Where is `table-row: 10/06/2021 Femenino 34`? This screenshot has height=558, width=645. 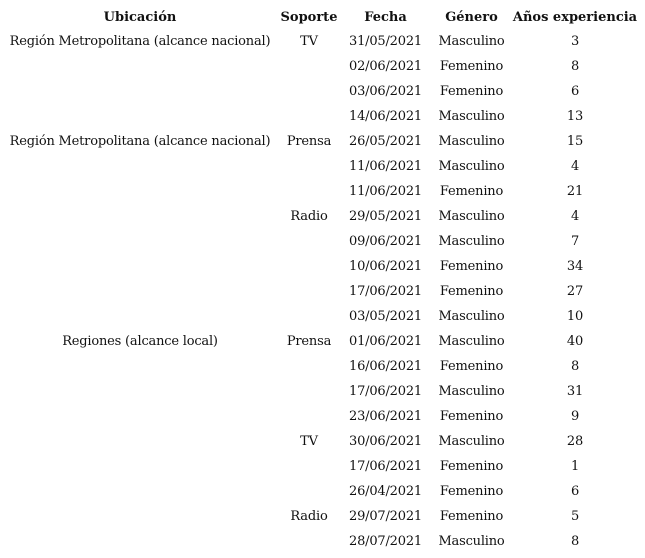
table-row: 10/06/2021 Femenino 34 is located at coordinates (320, 266).